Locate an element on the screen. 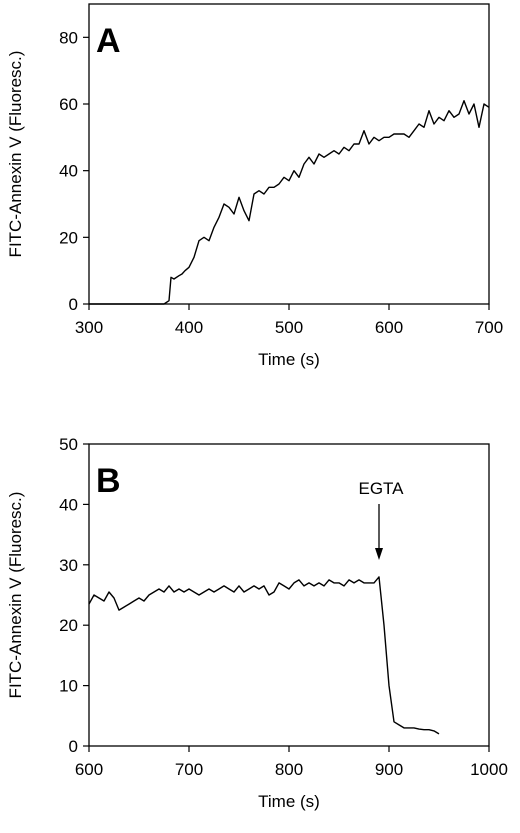  panel-a-y-tick-label: 0 is located at coordinates (73, 304).